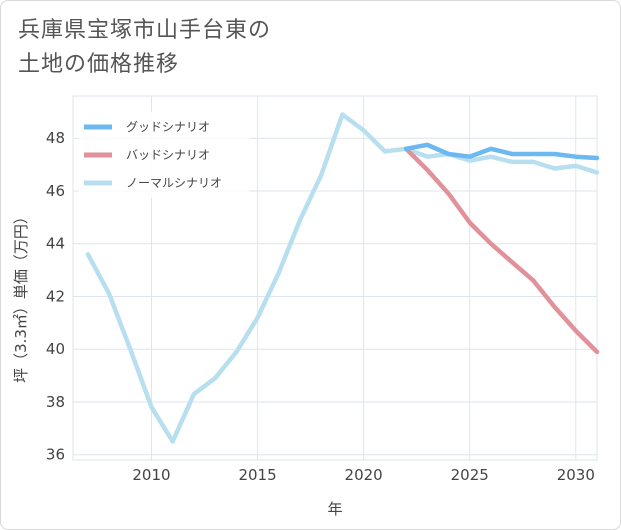 The image size is (621, 530). Describe the element at coordinates (55, 455) in the screenshot. I see `y-tick-label: 36` at that location.